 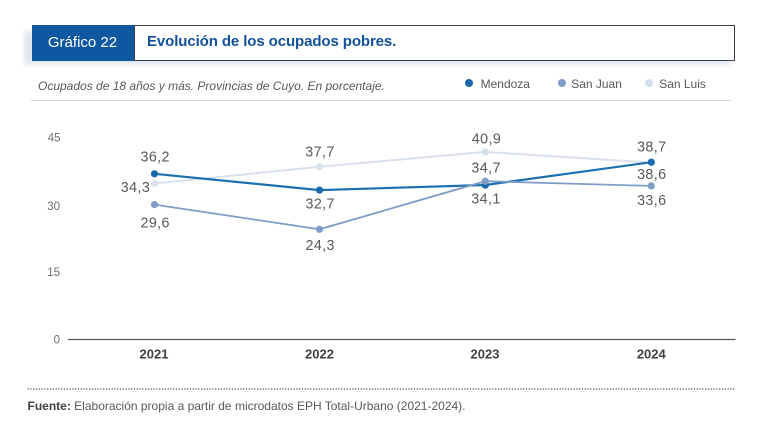 What do you see at coordinates (54, 139) in the screenshot?
I see `svg-text: 45` at bounding box center [54, 139].